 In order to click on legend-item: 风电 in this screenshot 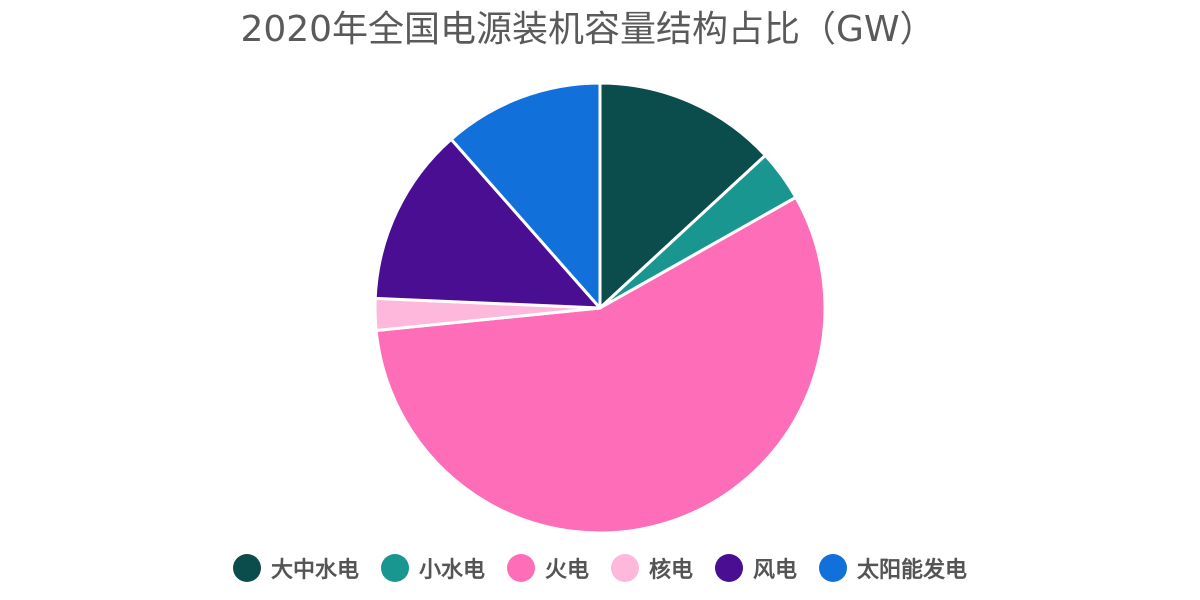, I will do `click(756, 568)`.